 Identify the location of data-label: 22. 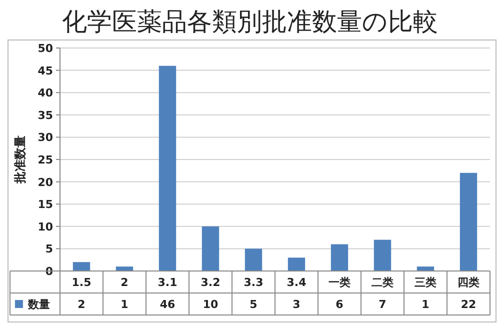
(468, 304).